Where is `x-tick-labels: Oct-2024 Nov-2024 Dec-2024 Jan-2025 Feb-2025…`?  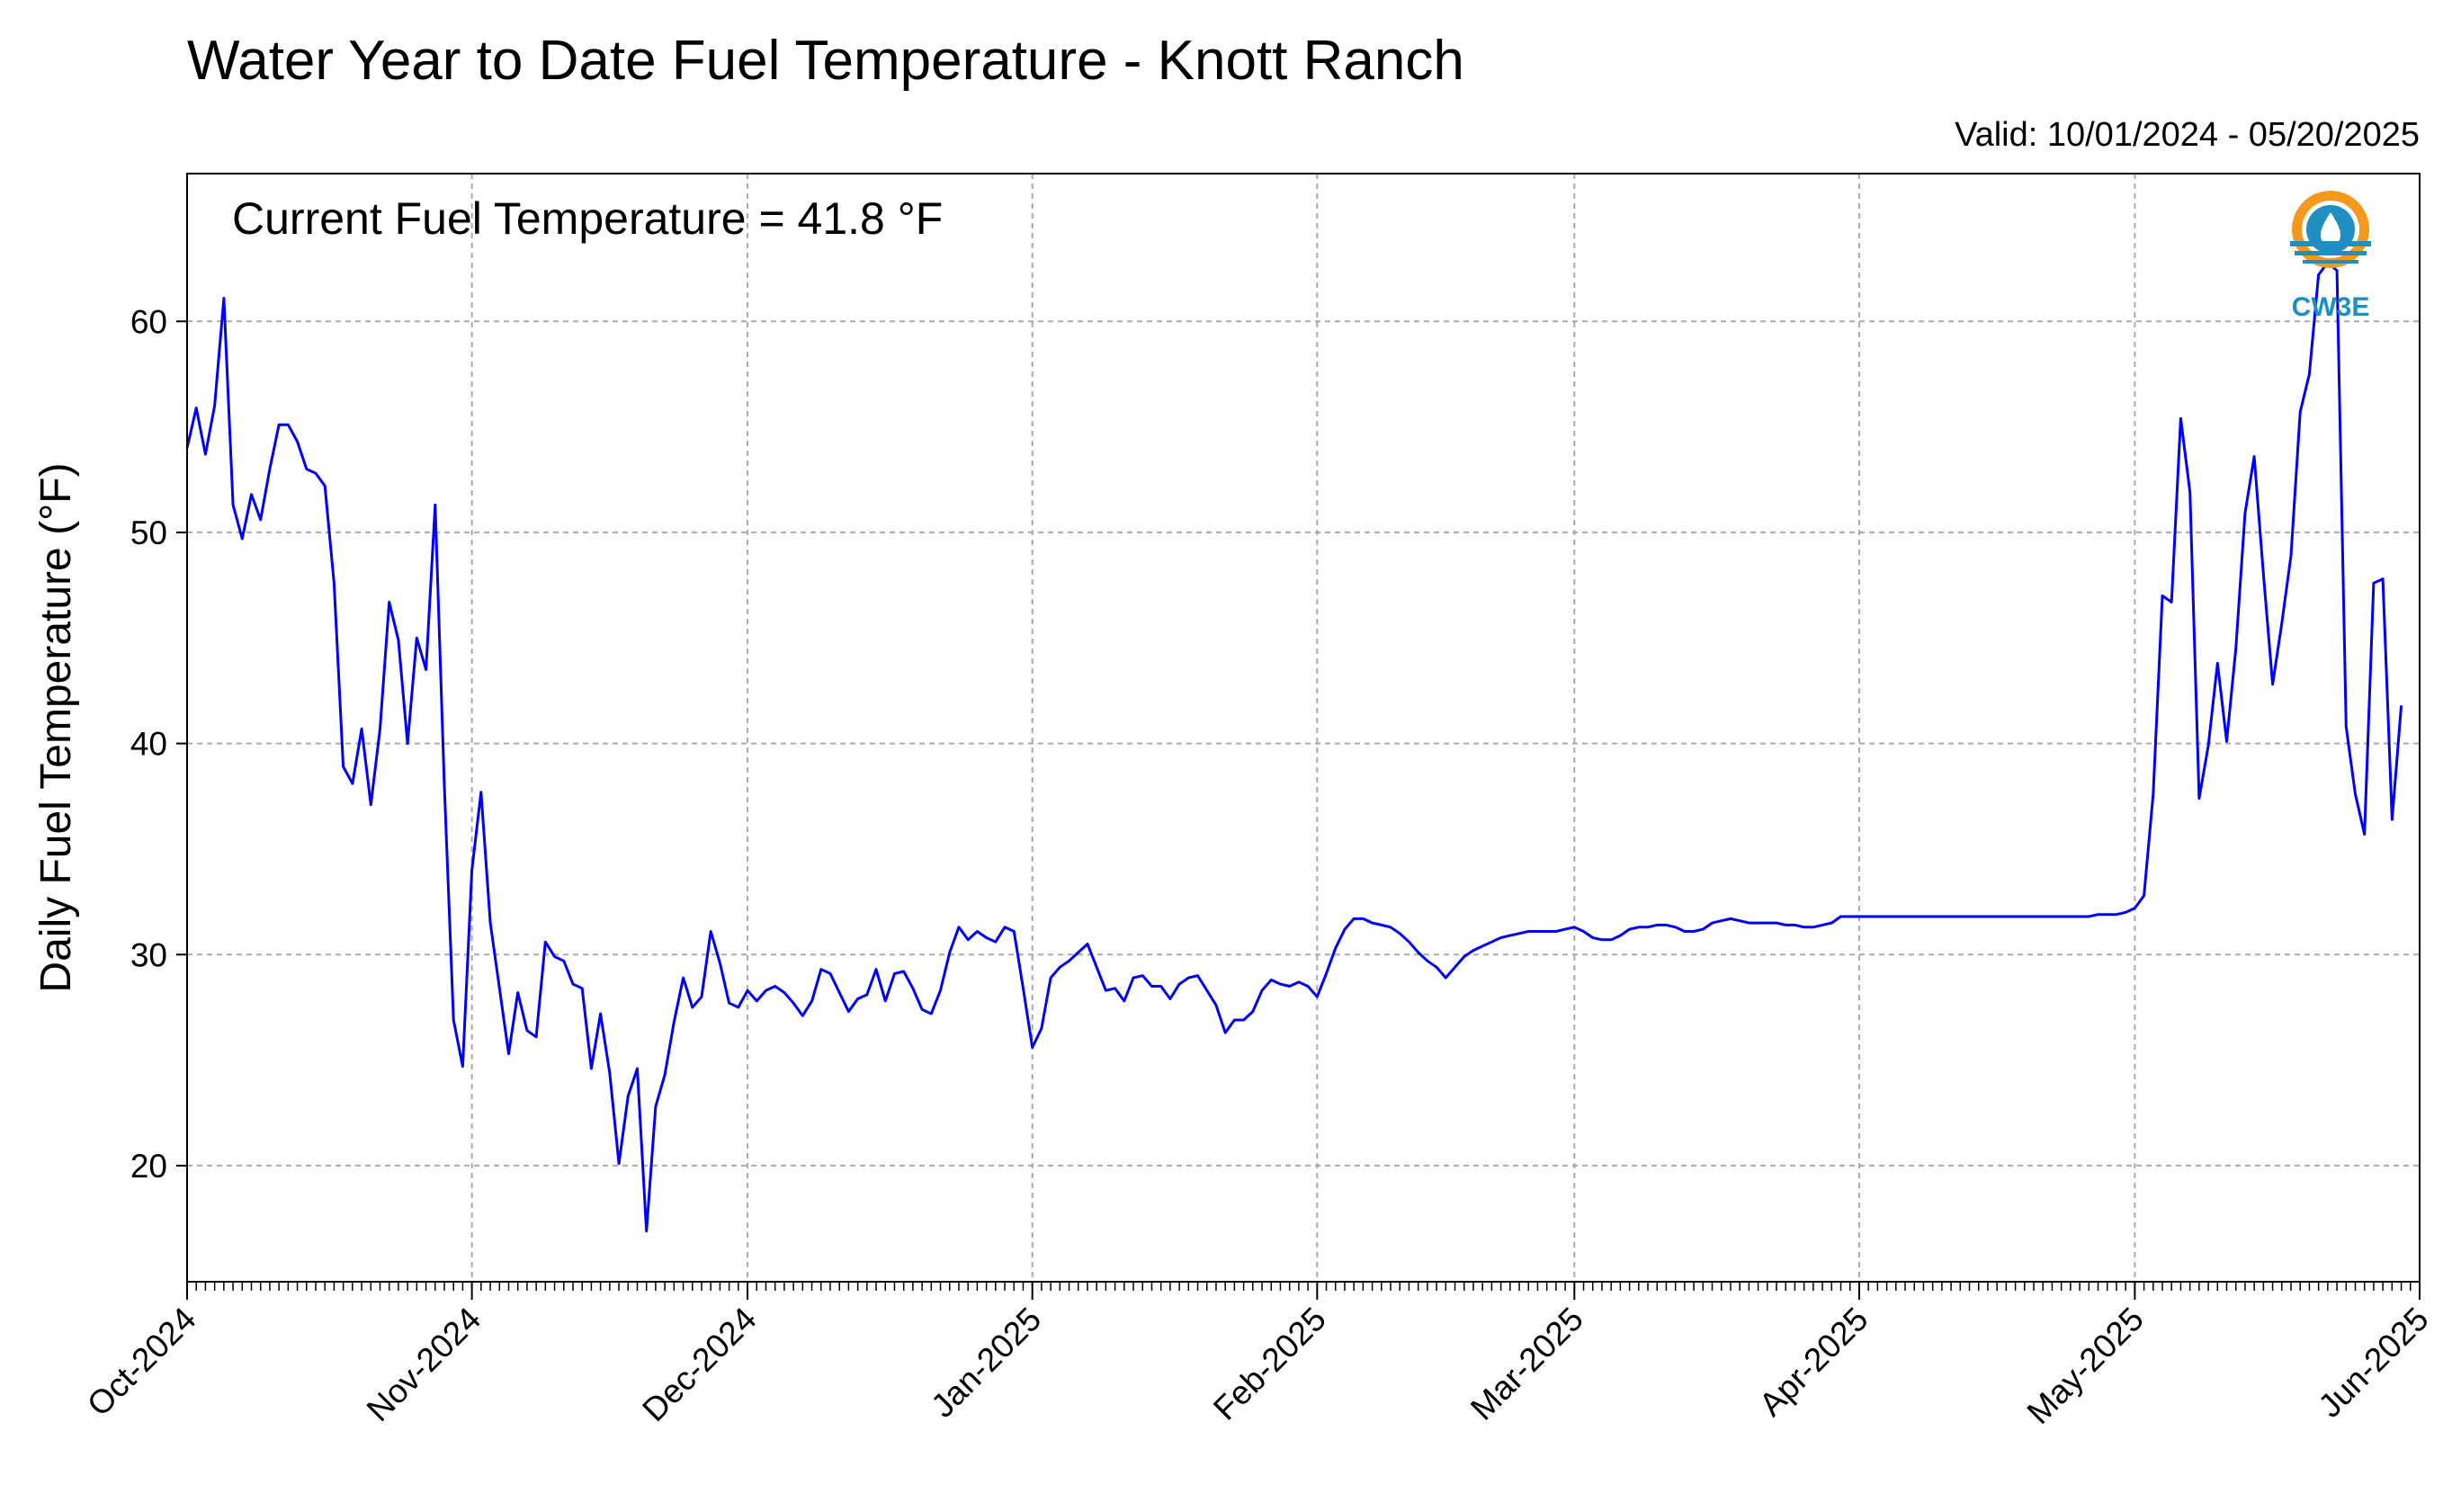 x-tick-labels: Oct-2024 Nov-2024 Dec-2024 Jan-2025 Feb-2025… is located at coordinates (1258, 1366).